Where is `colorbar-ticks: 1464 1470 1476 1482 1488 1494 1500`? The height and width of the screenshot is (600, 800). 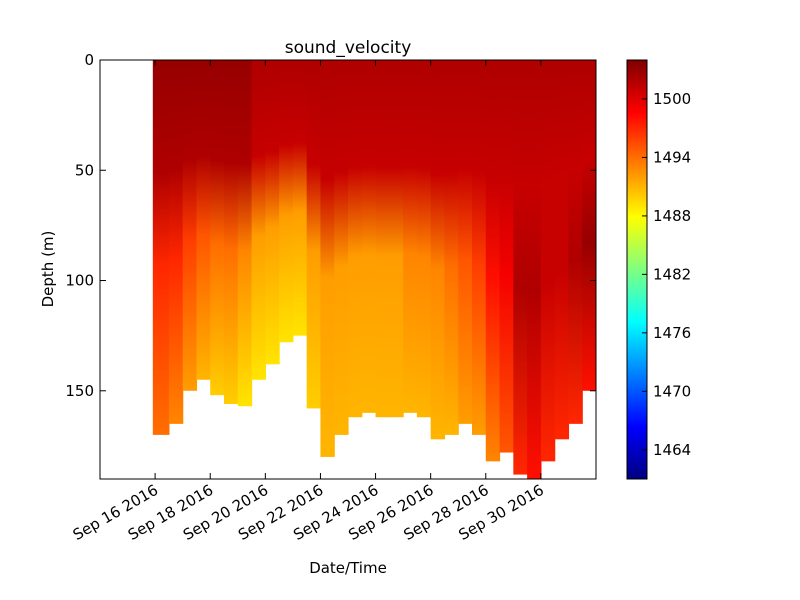 colorbar-ticks: 1464 1470 1476 1482 1488 1494 1500 is located at coordinates (666, 274).